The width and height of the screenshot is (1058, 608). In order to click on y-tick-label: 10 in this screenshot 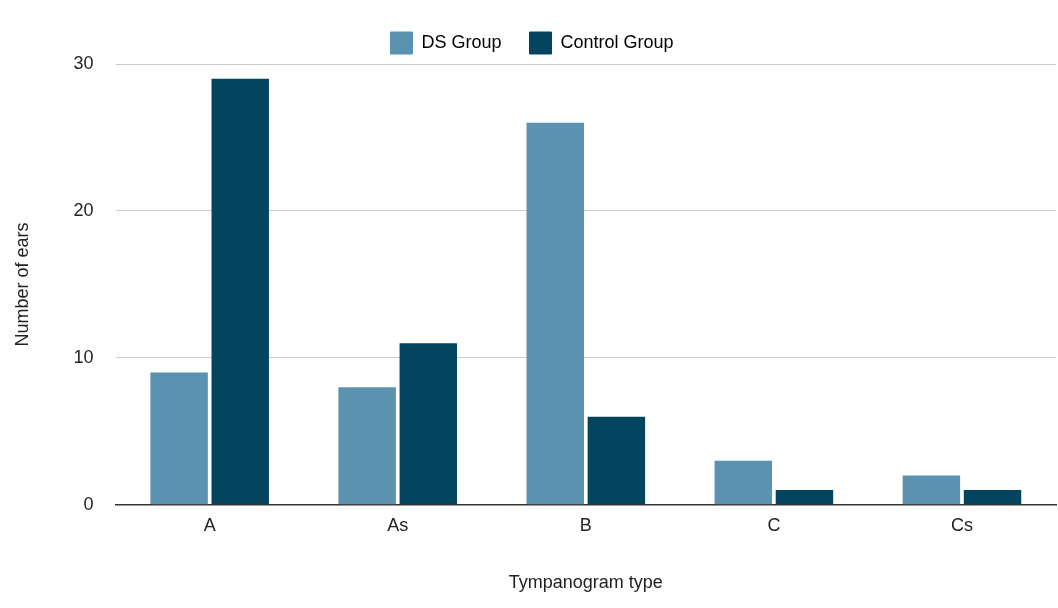, I will do `click(83, 356)`.